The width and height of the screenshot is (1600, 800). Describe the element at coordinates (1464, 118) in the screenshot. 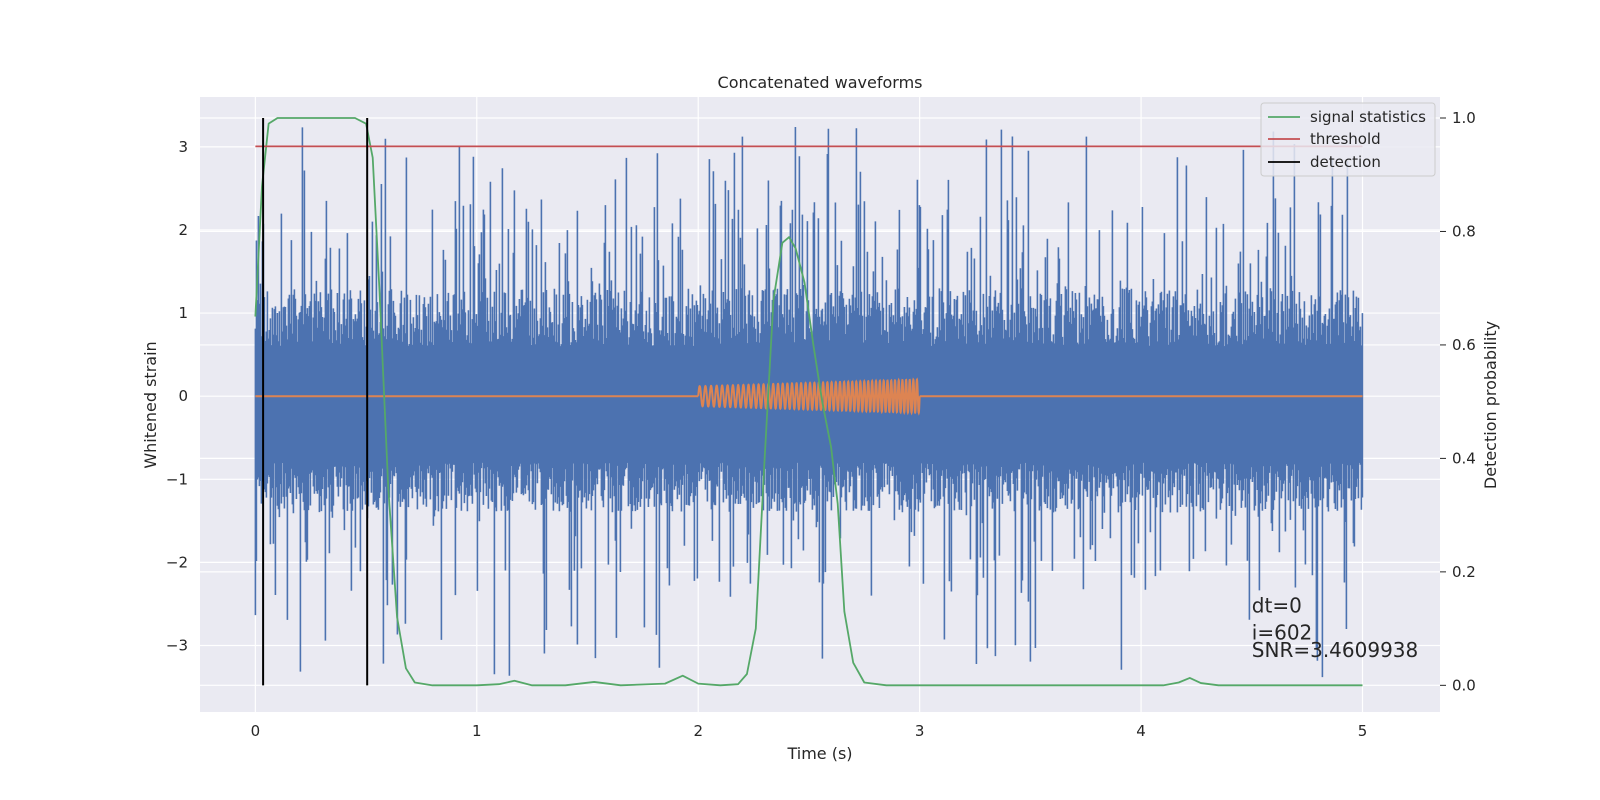

I see `y-tick-label-right: 1.0` at that location.